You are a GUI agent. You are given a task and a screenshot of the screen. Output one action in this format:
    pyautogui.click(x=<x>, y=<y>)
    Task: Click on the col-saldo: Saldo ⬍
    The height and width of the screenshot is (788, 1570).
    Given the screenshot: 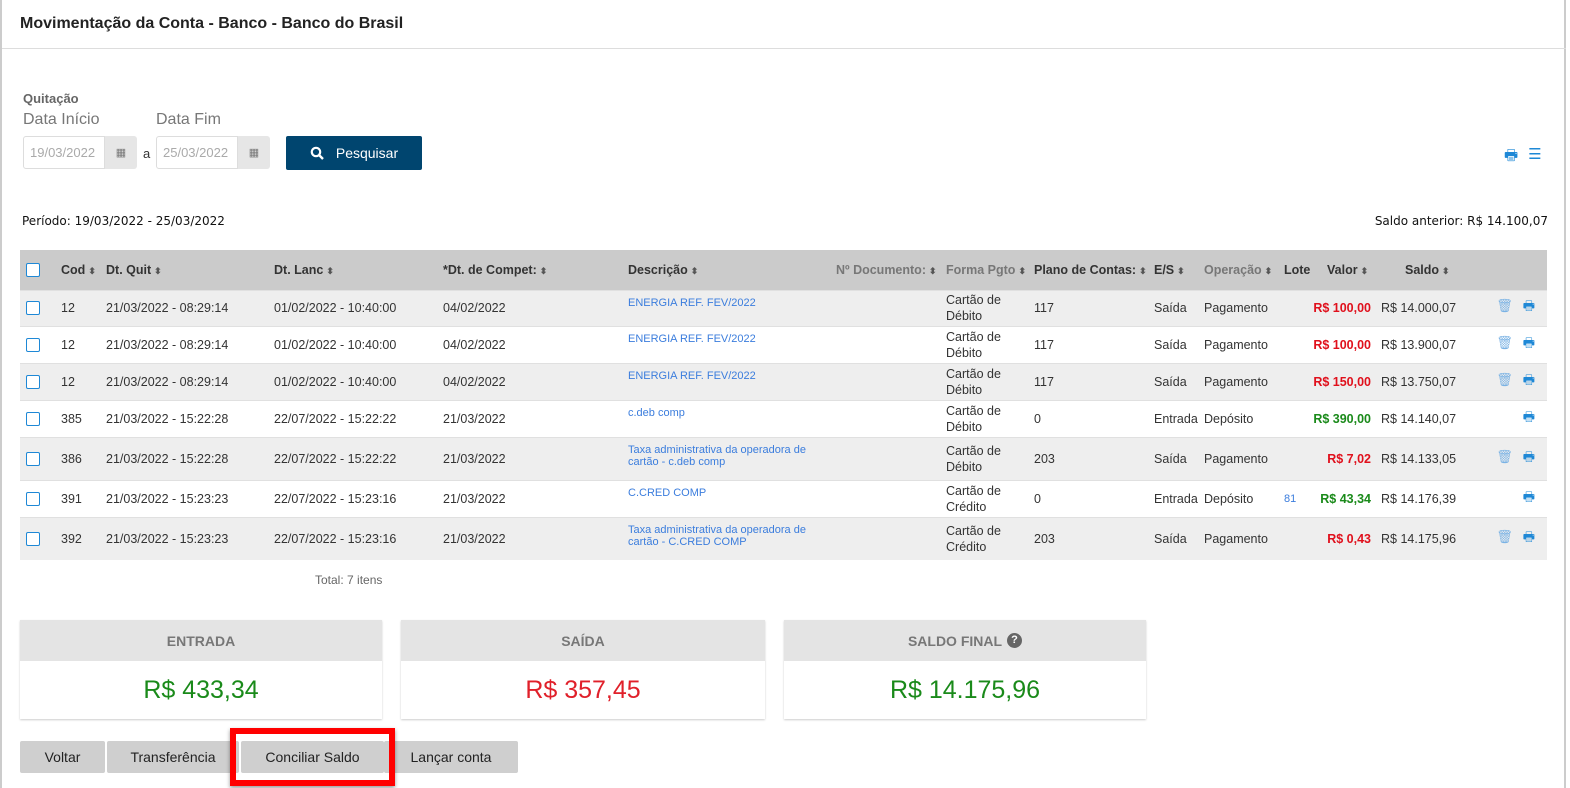 What is the action you would take?
    pyautogui.click(x=1432, y=270)
    